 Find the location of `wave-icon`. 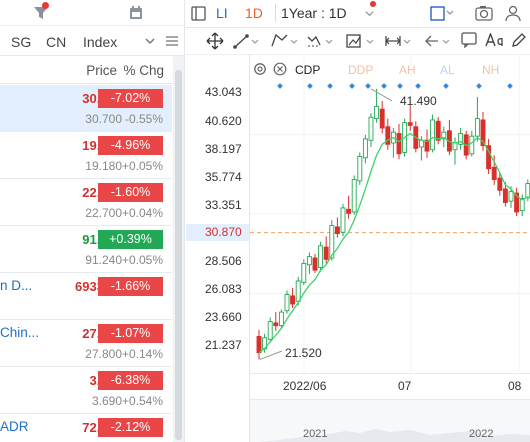

wave-icon is located at coordinates (322, 43).